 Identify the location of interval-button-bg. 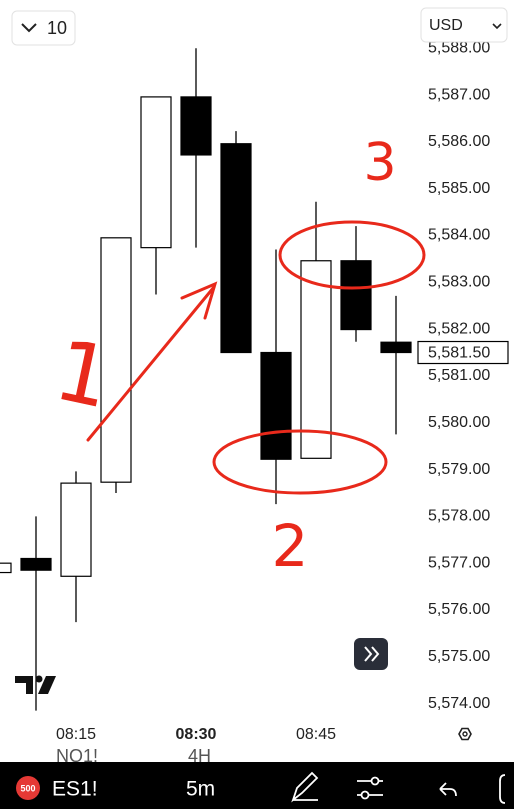
(43, 28).